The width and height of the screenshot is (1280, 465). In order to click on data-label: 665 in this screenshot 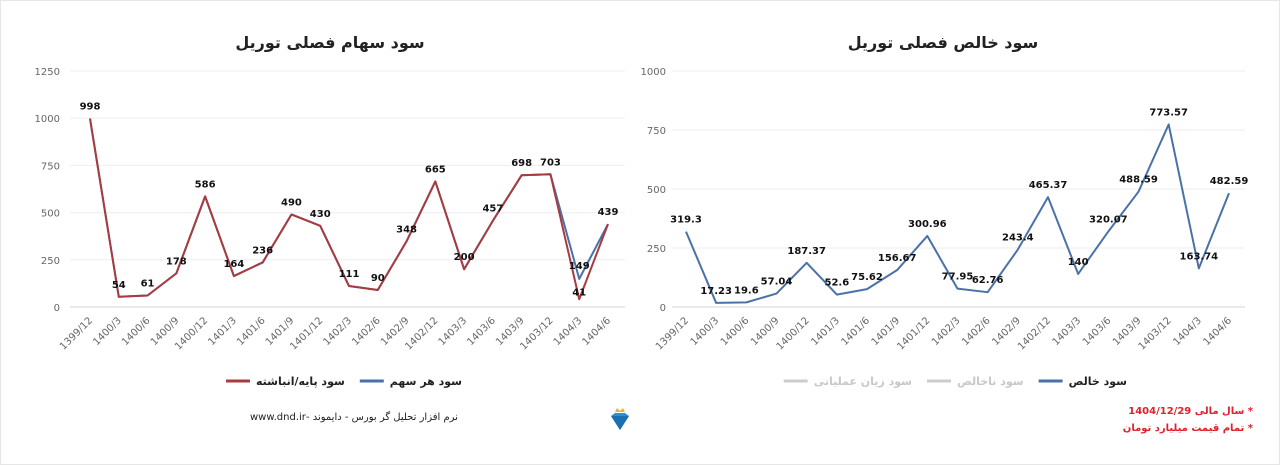, I will do `click(435, 169)`.